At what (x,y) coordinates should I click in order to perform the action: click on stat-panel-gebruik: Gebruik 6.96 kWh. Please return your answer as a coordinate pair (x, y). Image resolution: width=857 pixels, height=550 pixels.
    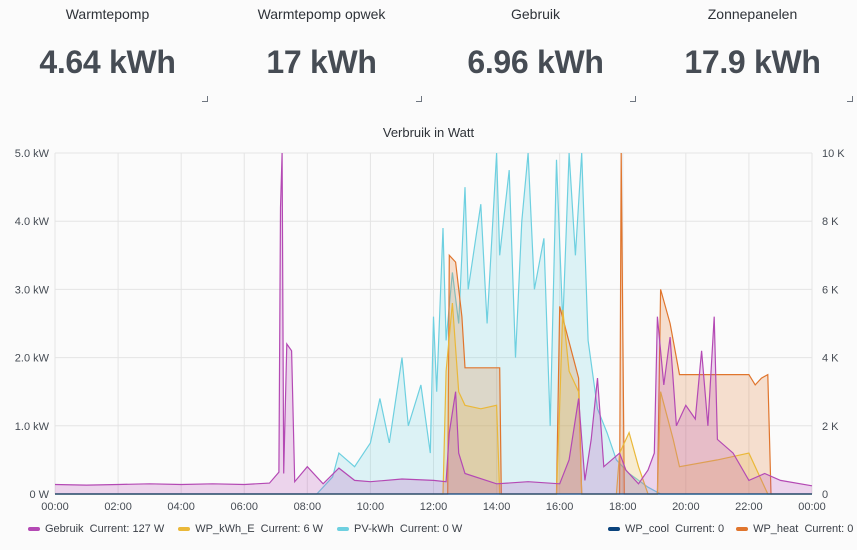
    Looking at the image, I should click on (535, 52).